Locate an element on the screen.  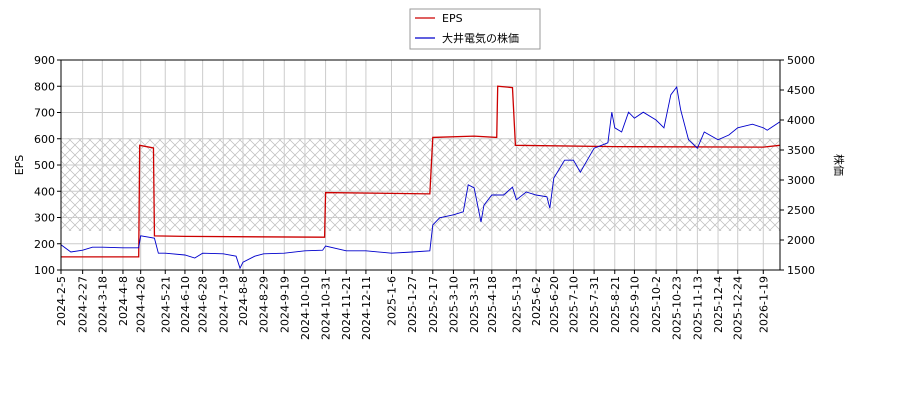
x-tick-label: 2024-11-21 is located at coordinates (346, 308).